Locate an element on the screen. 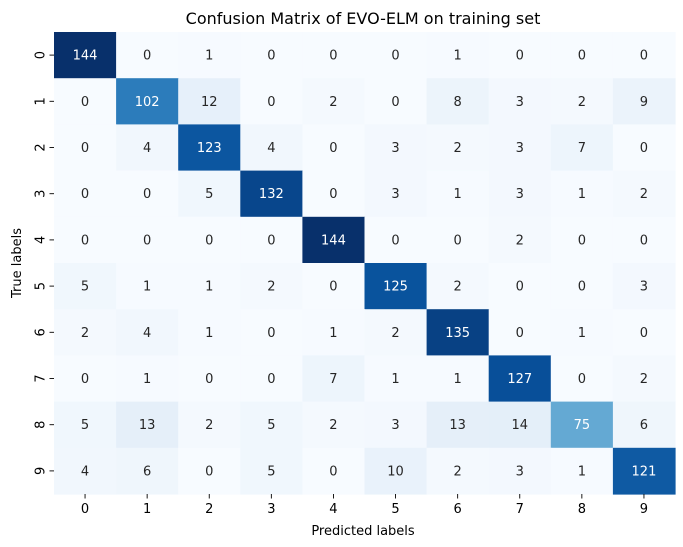 Image resolution: width=683 pixels, height=547 pixels. x-tick-label: 2 is located at coordinates (209, 509).